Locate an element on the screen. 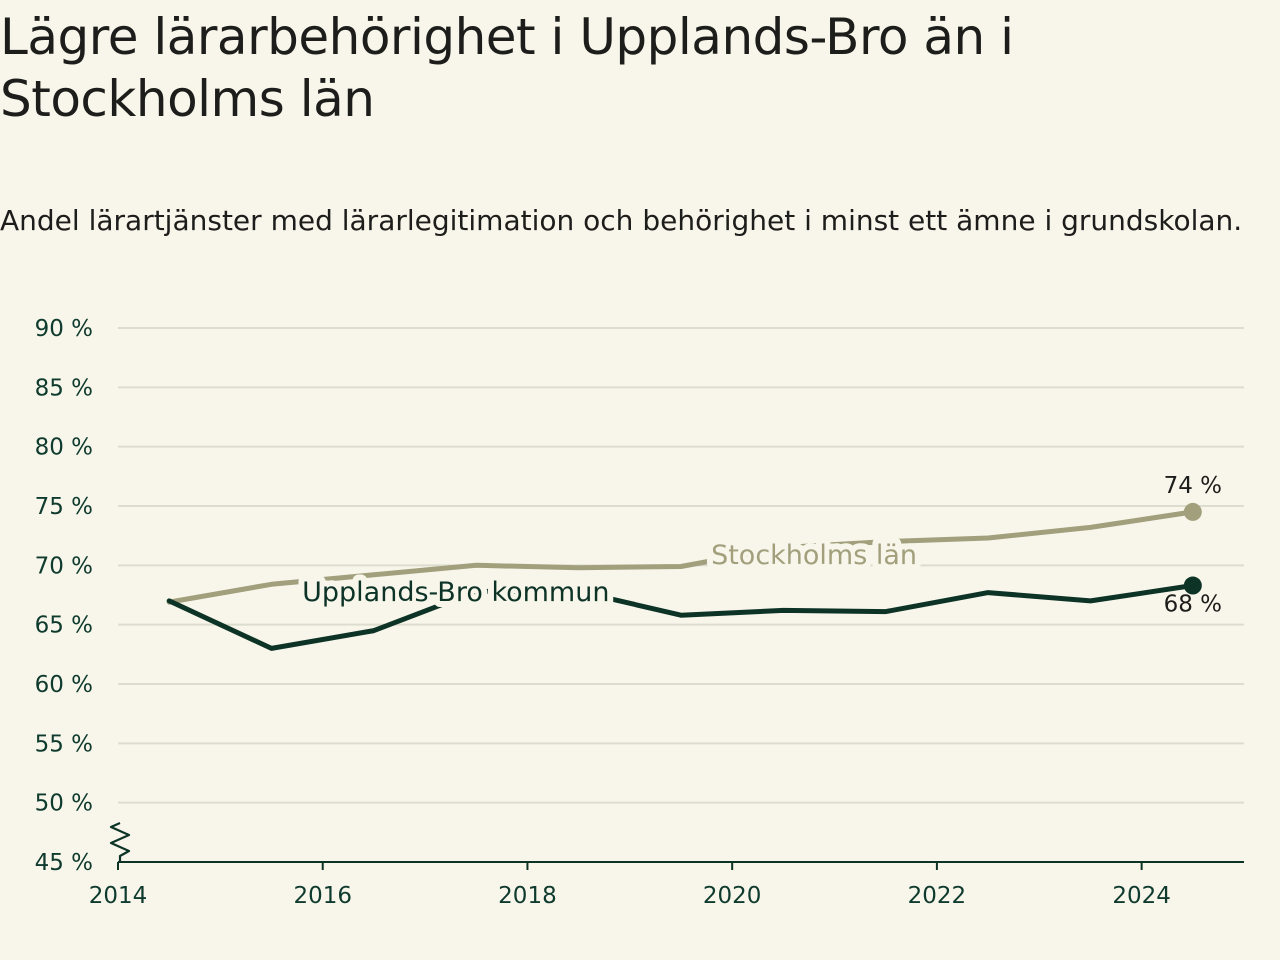 The image size is (1280, 960). series-lines is located at coordinates (684, 576).